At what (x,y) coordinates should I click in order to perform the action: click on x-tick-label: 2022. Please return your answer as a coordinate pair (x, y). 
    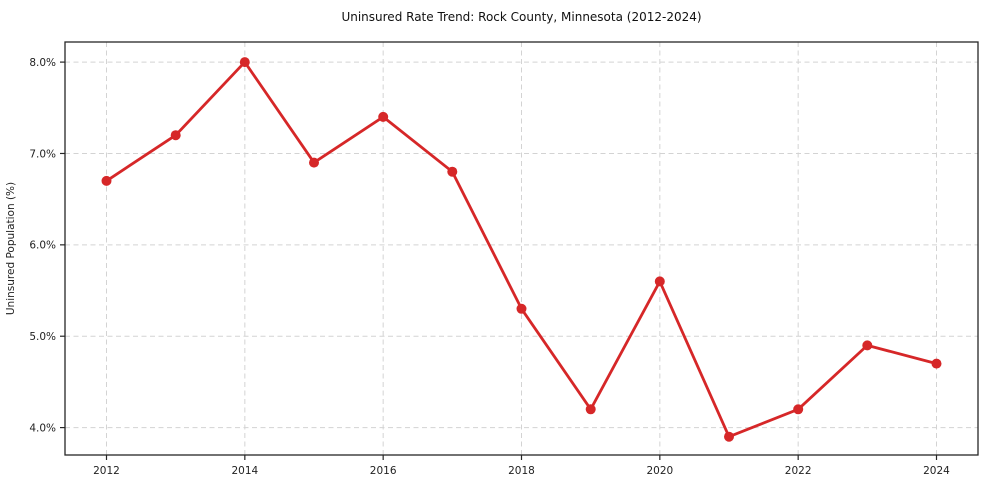
    Looking at the image, I should click on (798, 471).